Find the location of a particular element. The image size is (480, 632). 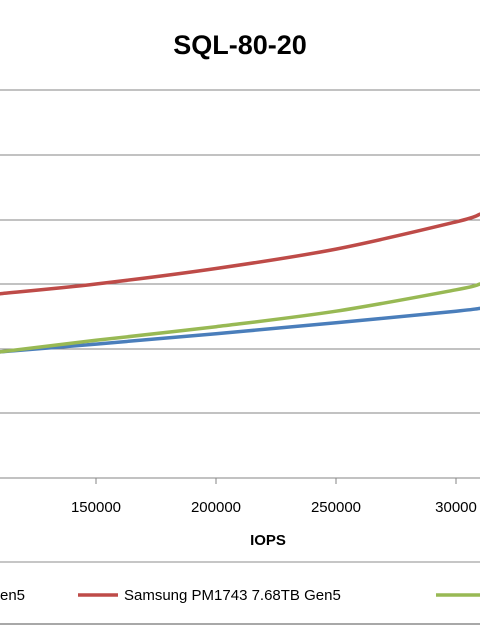

chart-title: SQL-80-20 is located at coordinates (240, 45).